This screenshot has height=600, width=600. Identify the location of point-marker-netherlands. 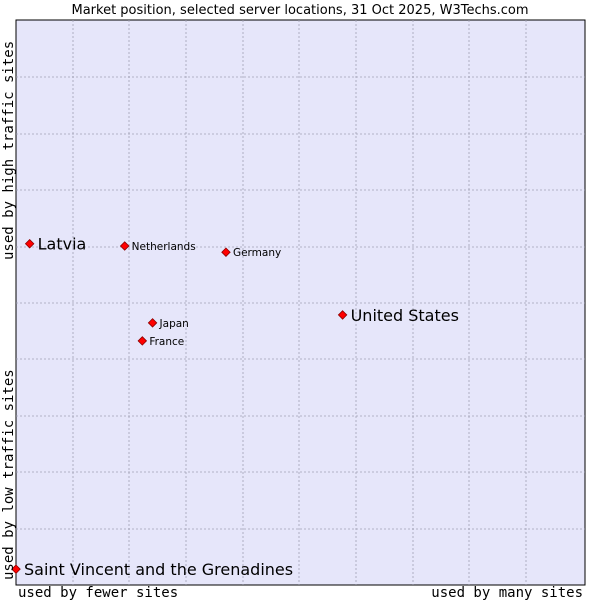
(124, 246).